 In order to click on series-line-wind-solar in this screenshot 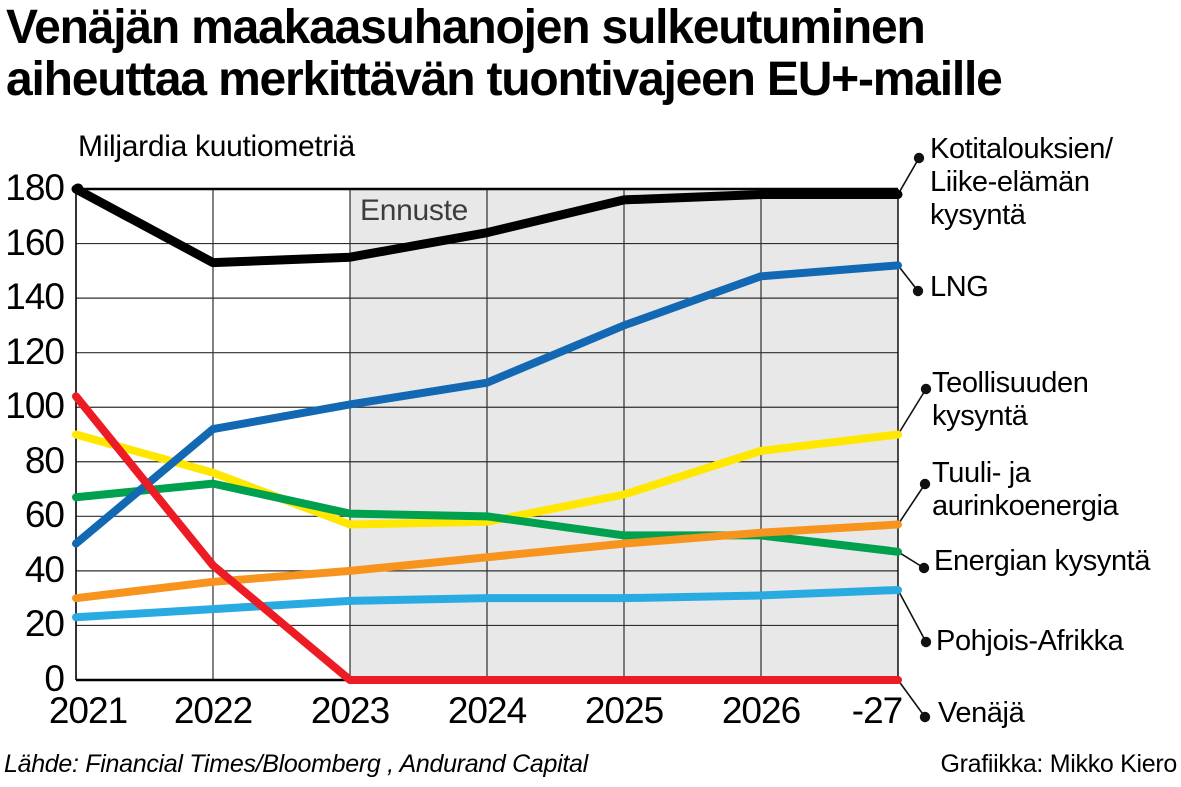, I will do `click(487, 561)`.